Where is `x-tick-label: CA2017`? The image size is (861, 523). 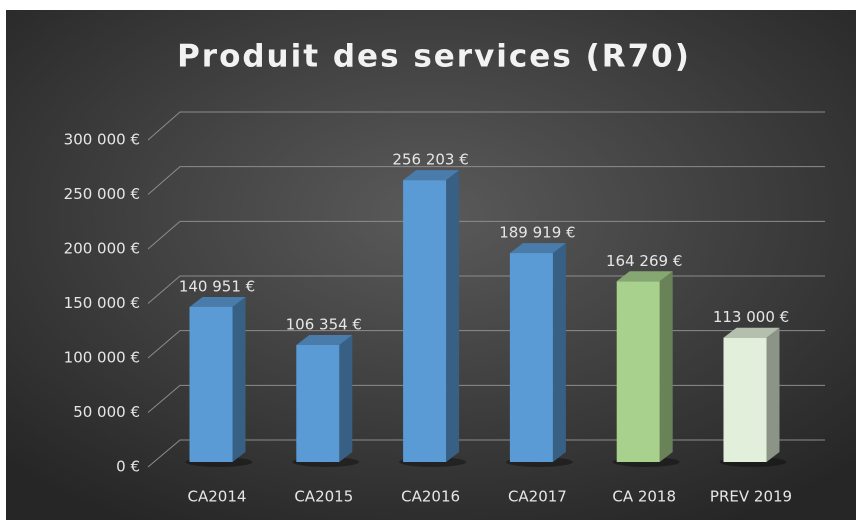 x-tick-label: CA2017 is located at coordinates (537, 497).